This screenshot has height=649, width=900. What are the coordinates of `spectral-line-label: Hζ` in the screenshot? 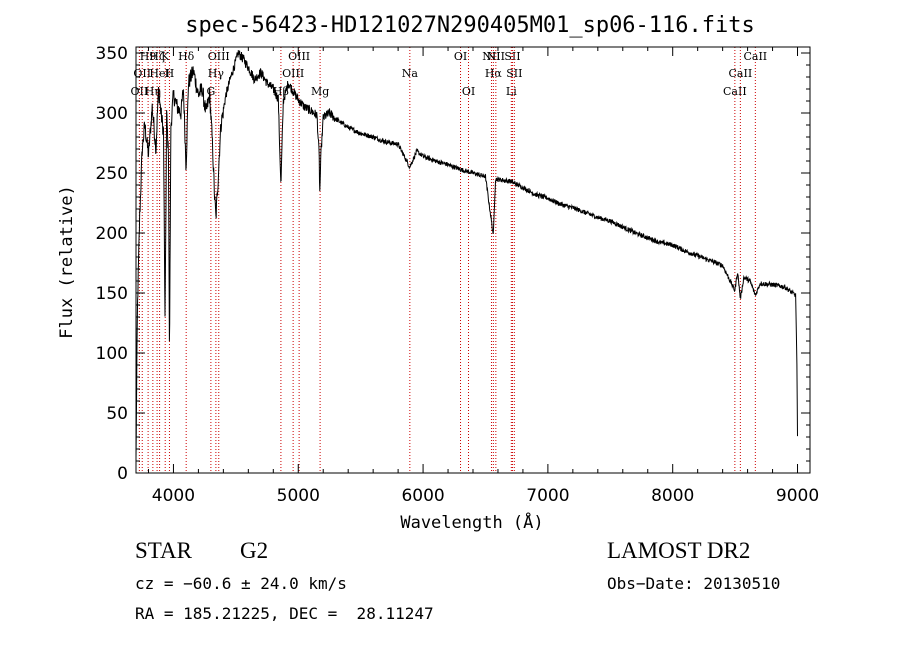 It's located at (157, 56).